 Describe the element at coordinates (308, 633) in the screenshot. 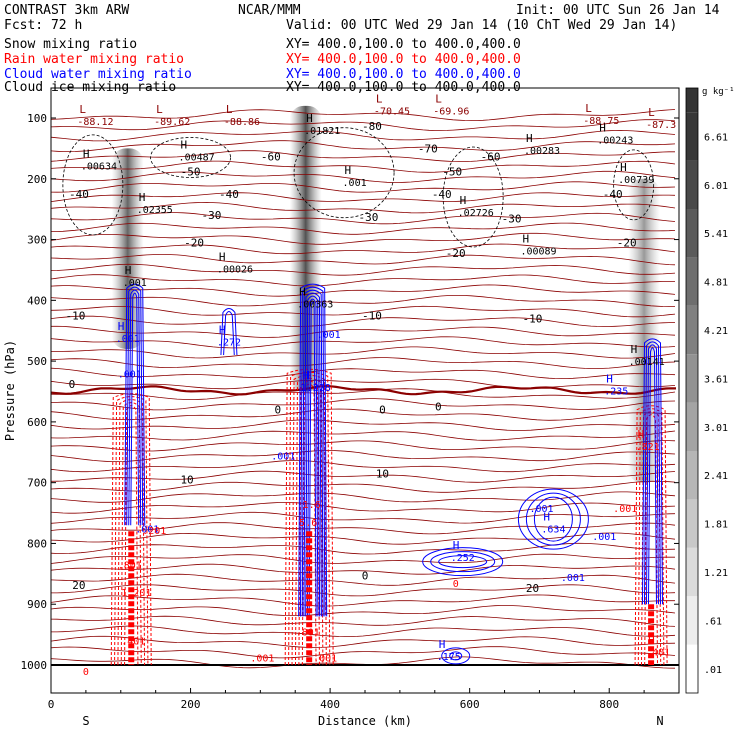

I see `field-value-label: .801` at that location.